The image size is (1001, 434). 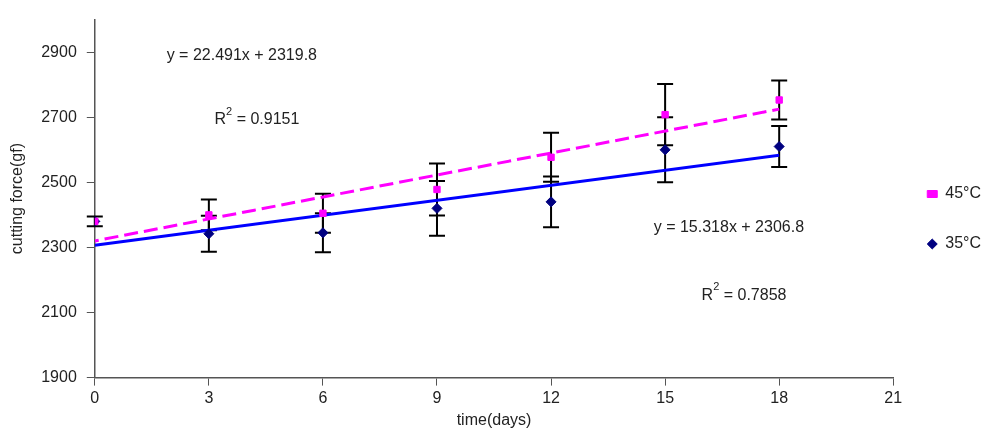 I want to click on y-axis-title: cutting force(gf), so click(x=17, y=199).